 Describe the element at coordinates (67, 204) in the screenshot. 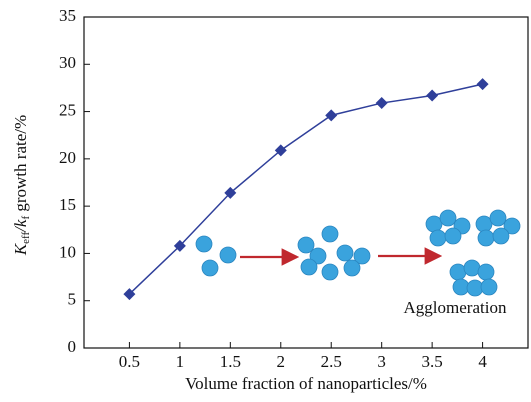

I see `y-tick-label: 15` at that location.